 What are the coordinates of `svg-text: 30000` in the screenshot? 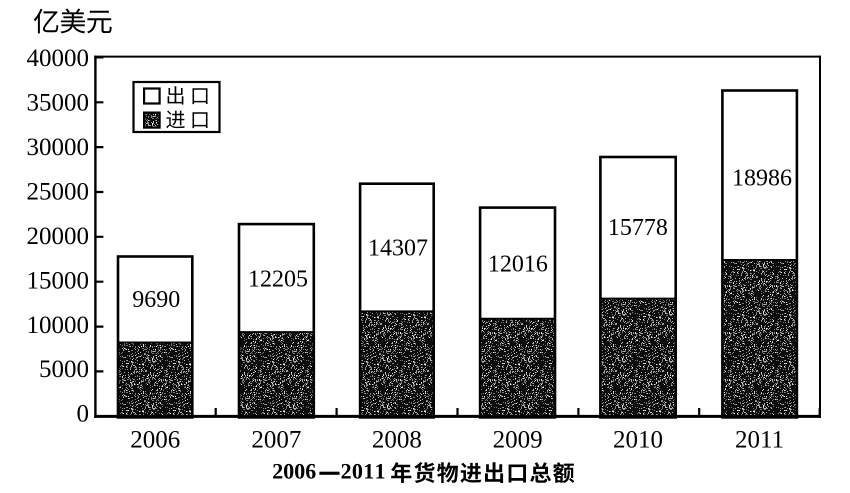 It's located at (58, 147).